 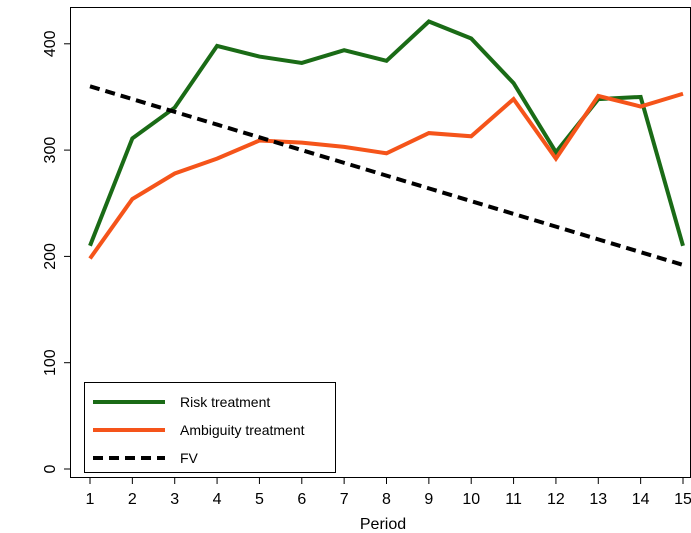 What do you see at coordinates (383, 524) in the screenshot?
I see `x-axis-title: Period` at bounding box center [383, 524].